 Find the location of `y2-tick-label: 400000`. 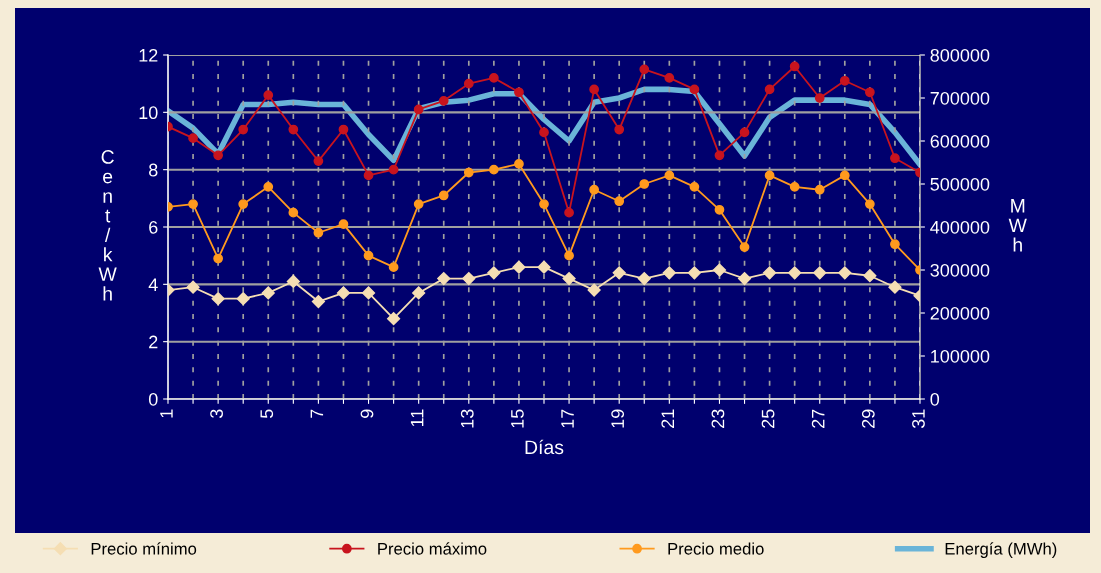

y2-tick-label: 400000 is located at coordinates (960, 227).